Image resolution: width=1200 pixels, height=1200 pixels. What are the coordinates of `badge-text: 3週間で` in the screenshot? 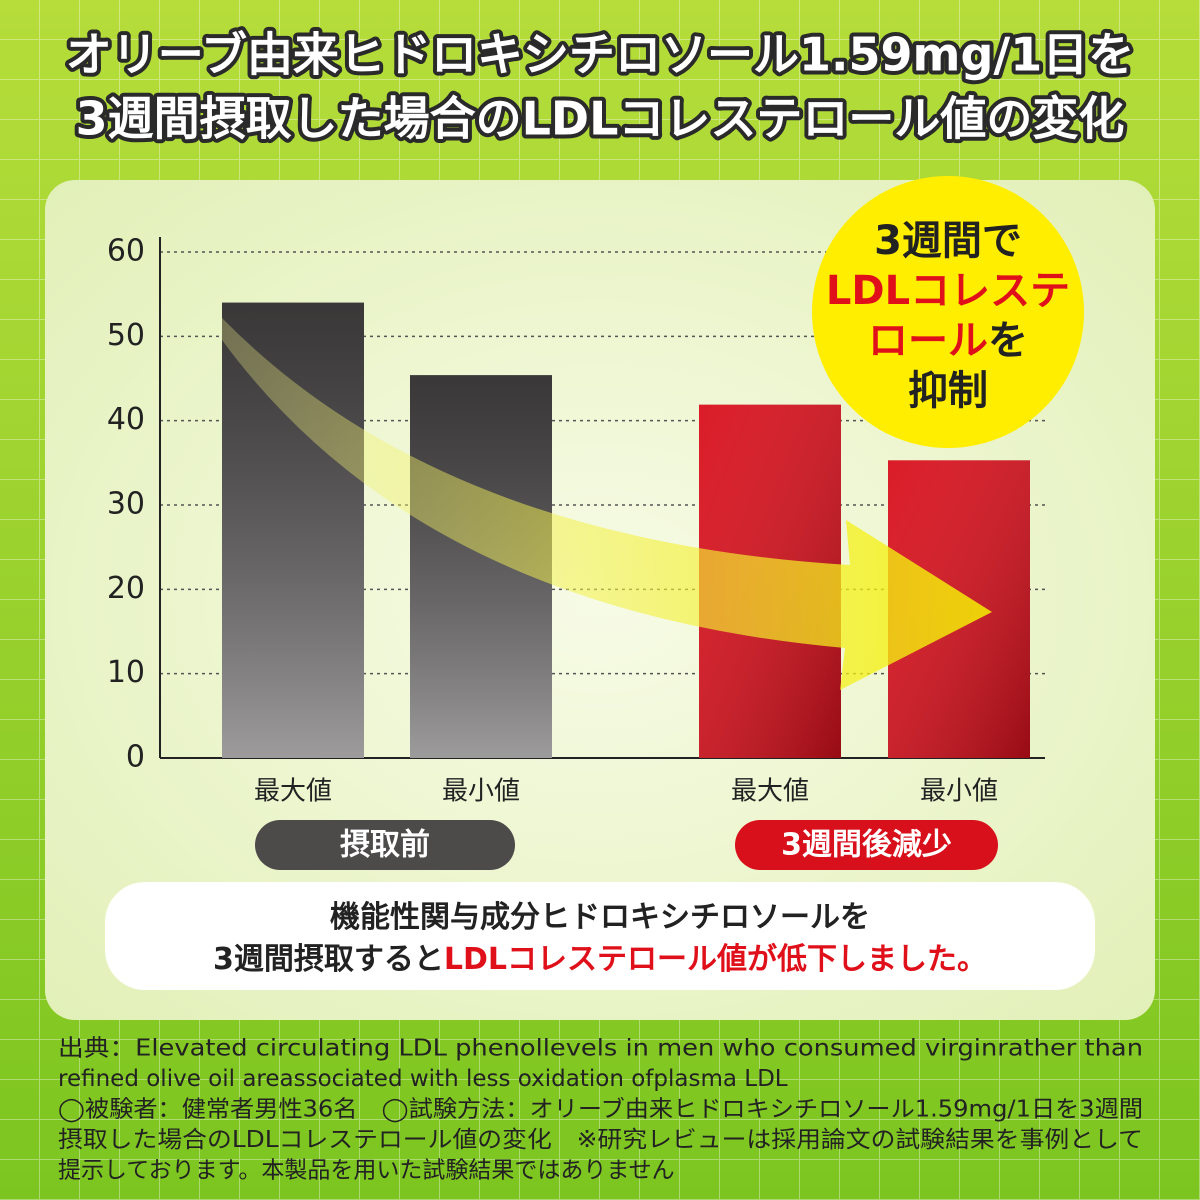 It's located at (948, 241).